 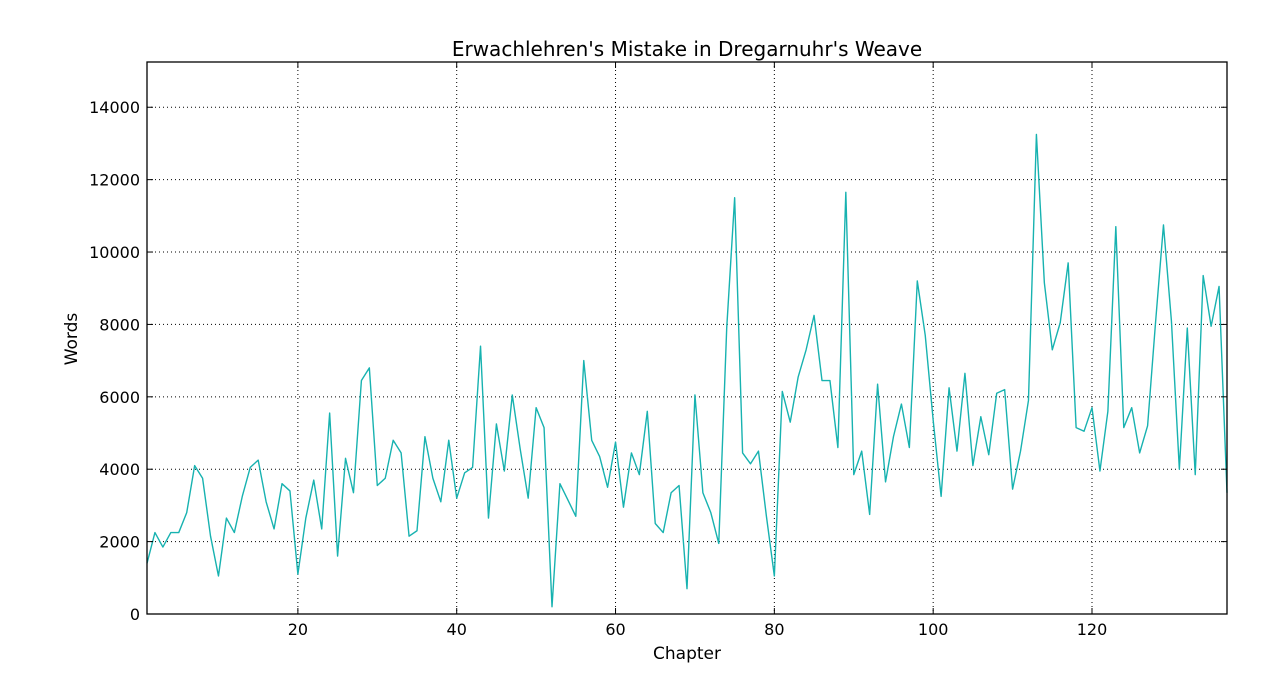 What do you see at coordinates (119, 469) in the screenshot?
I see `y-tick-label: 4000` at bounding box center [119, 469].